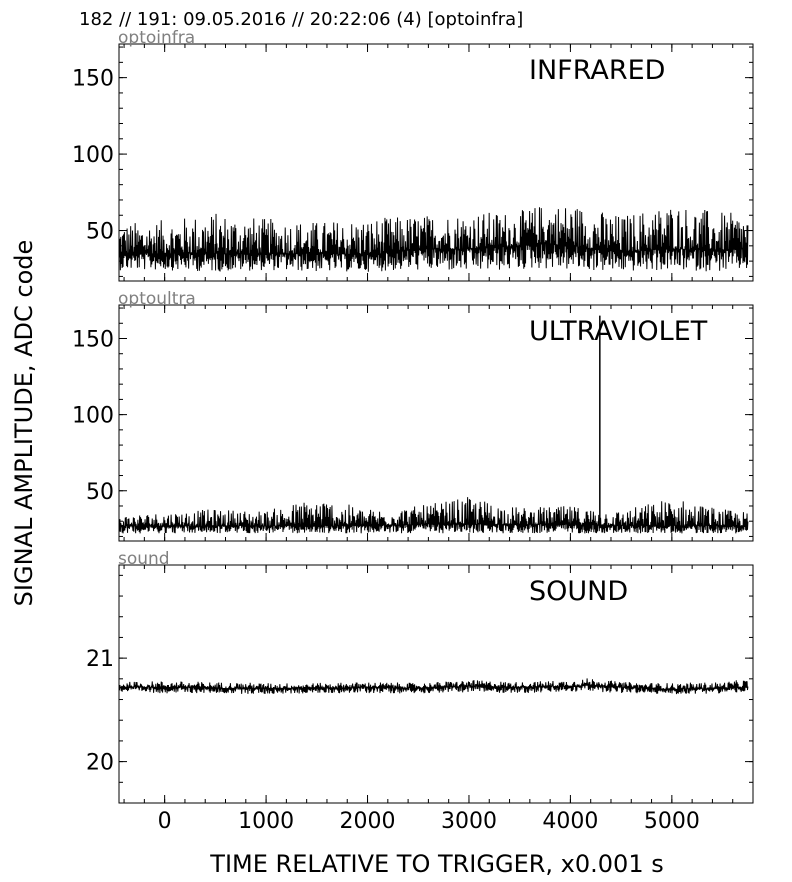 The width and height of the screenshot is (792, 882). Describe the element at coordinates (368, 821) in the screenshot. I see `x-tick-label: 2000` at that location.